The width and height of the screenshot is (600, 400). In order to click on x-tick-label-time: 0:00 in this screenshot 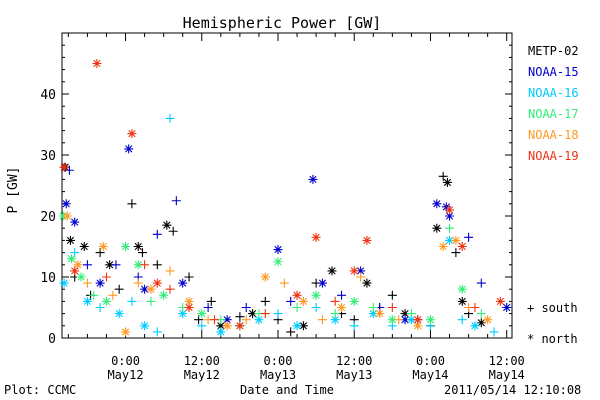, I will do `click(125, 361)`.